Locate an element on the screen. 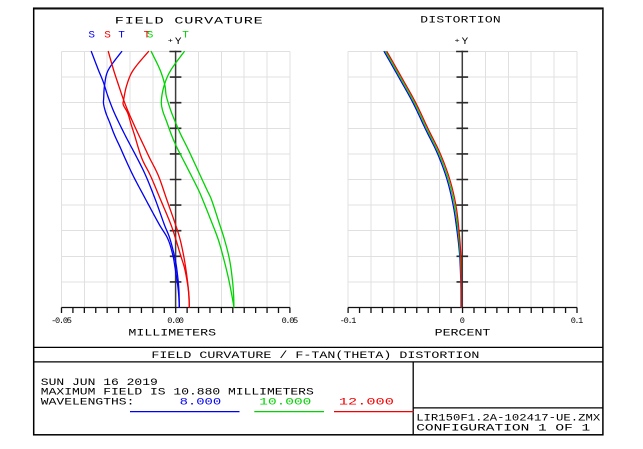 Image resolution: width=643 pixels, height=449 pixels. svg-text: MILLIMETERS is located at coordinates (172, 333).